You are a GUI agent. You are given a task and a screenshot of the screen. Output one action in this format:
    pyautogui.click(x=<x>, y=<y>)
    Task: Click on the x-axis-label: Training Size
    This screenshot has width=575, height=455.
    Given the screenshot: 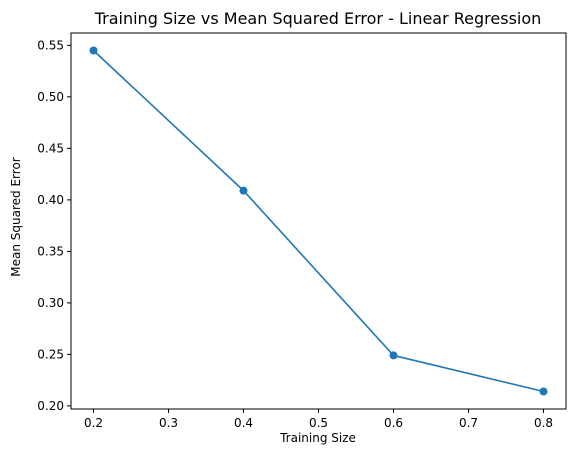 What is the action you would take?
    pyautogui.click(x=317, y=438)
    